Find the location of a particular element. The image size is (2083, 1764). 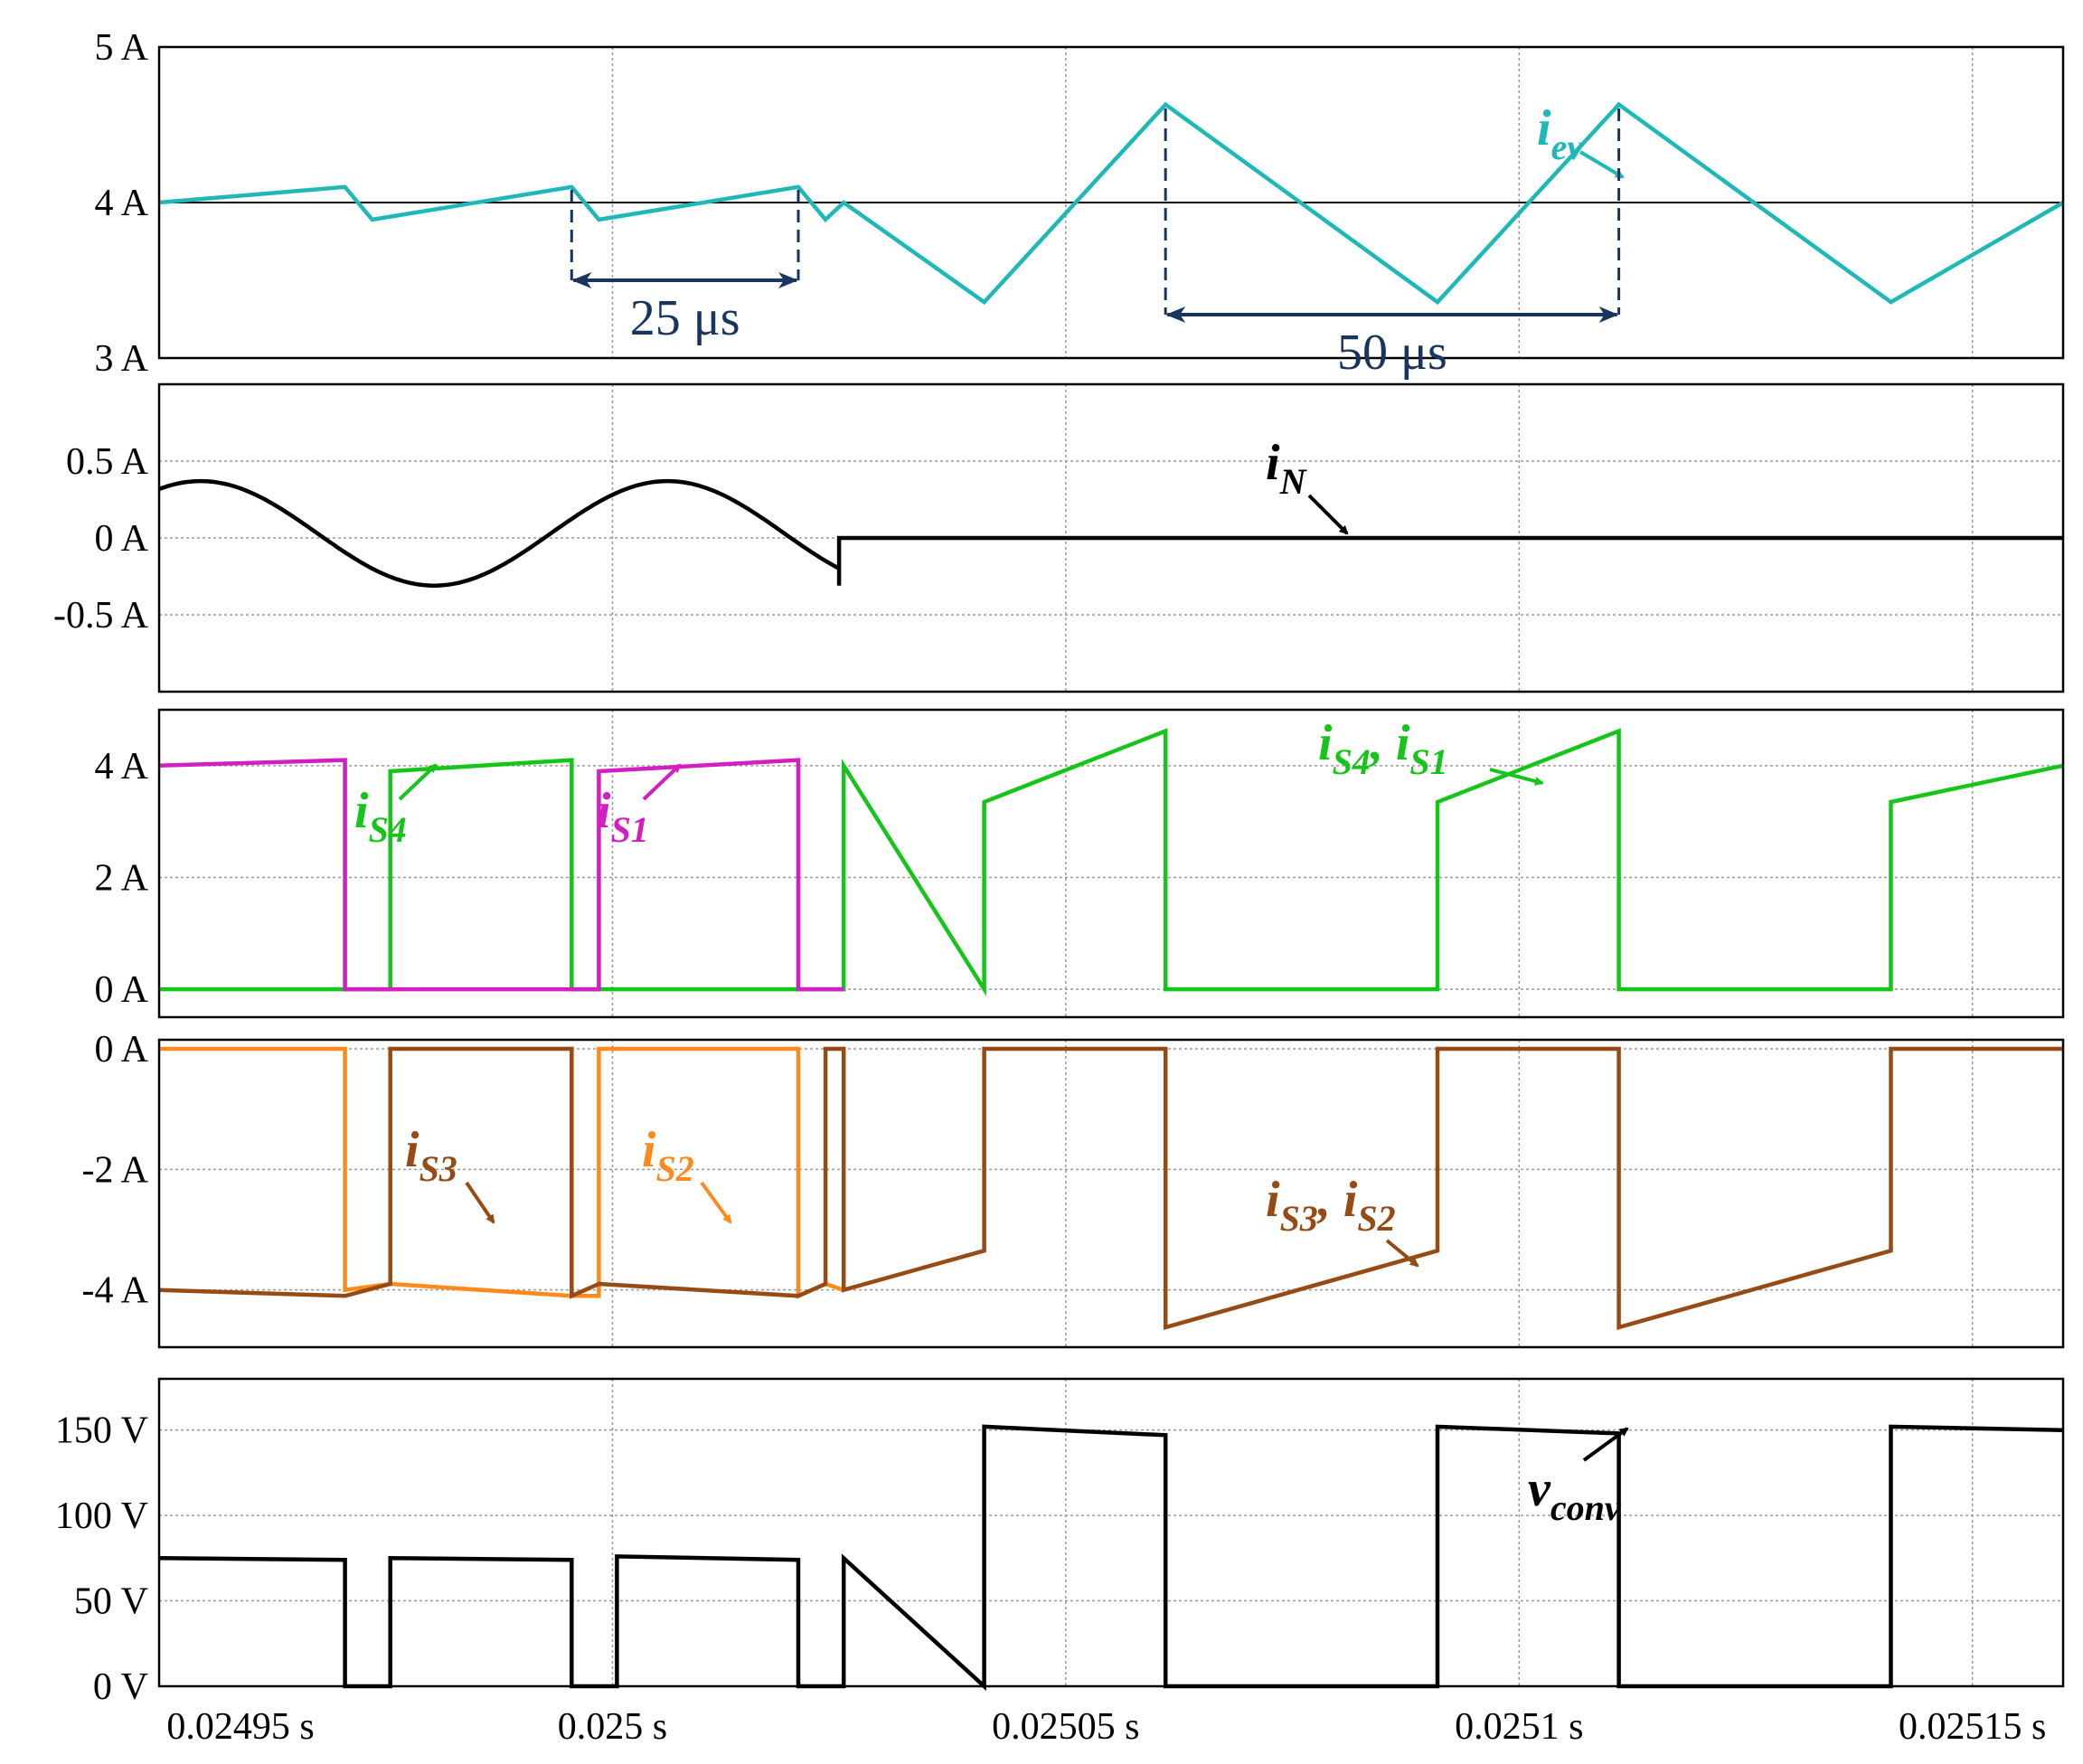

series-label: iev is located at coordinates (1581, 140).